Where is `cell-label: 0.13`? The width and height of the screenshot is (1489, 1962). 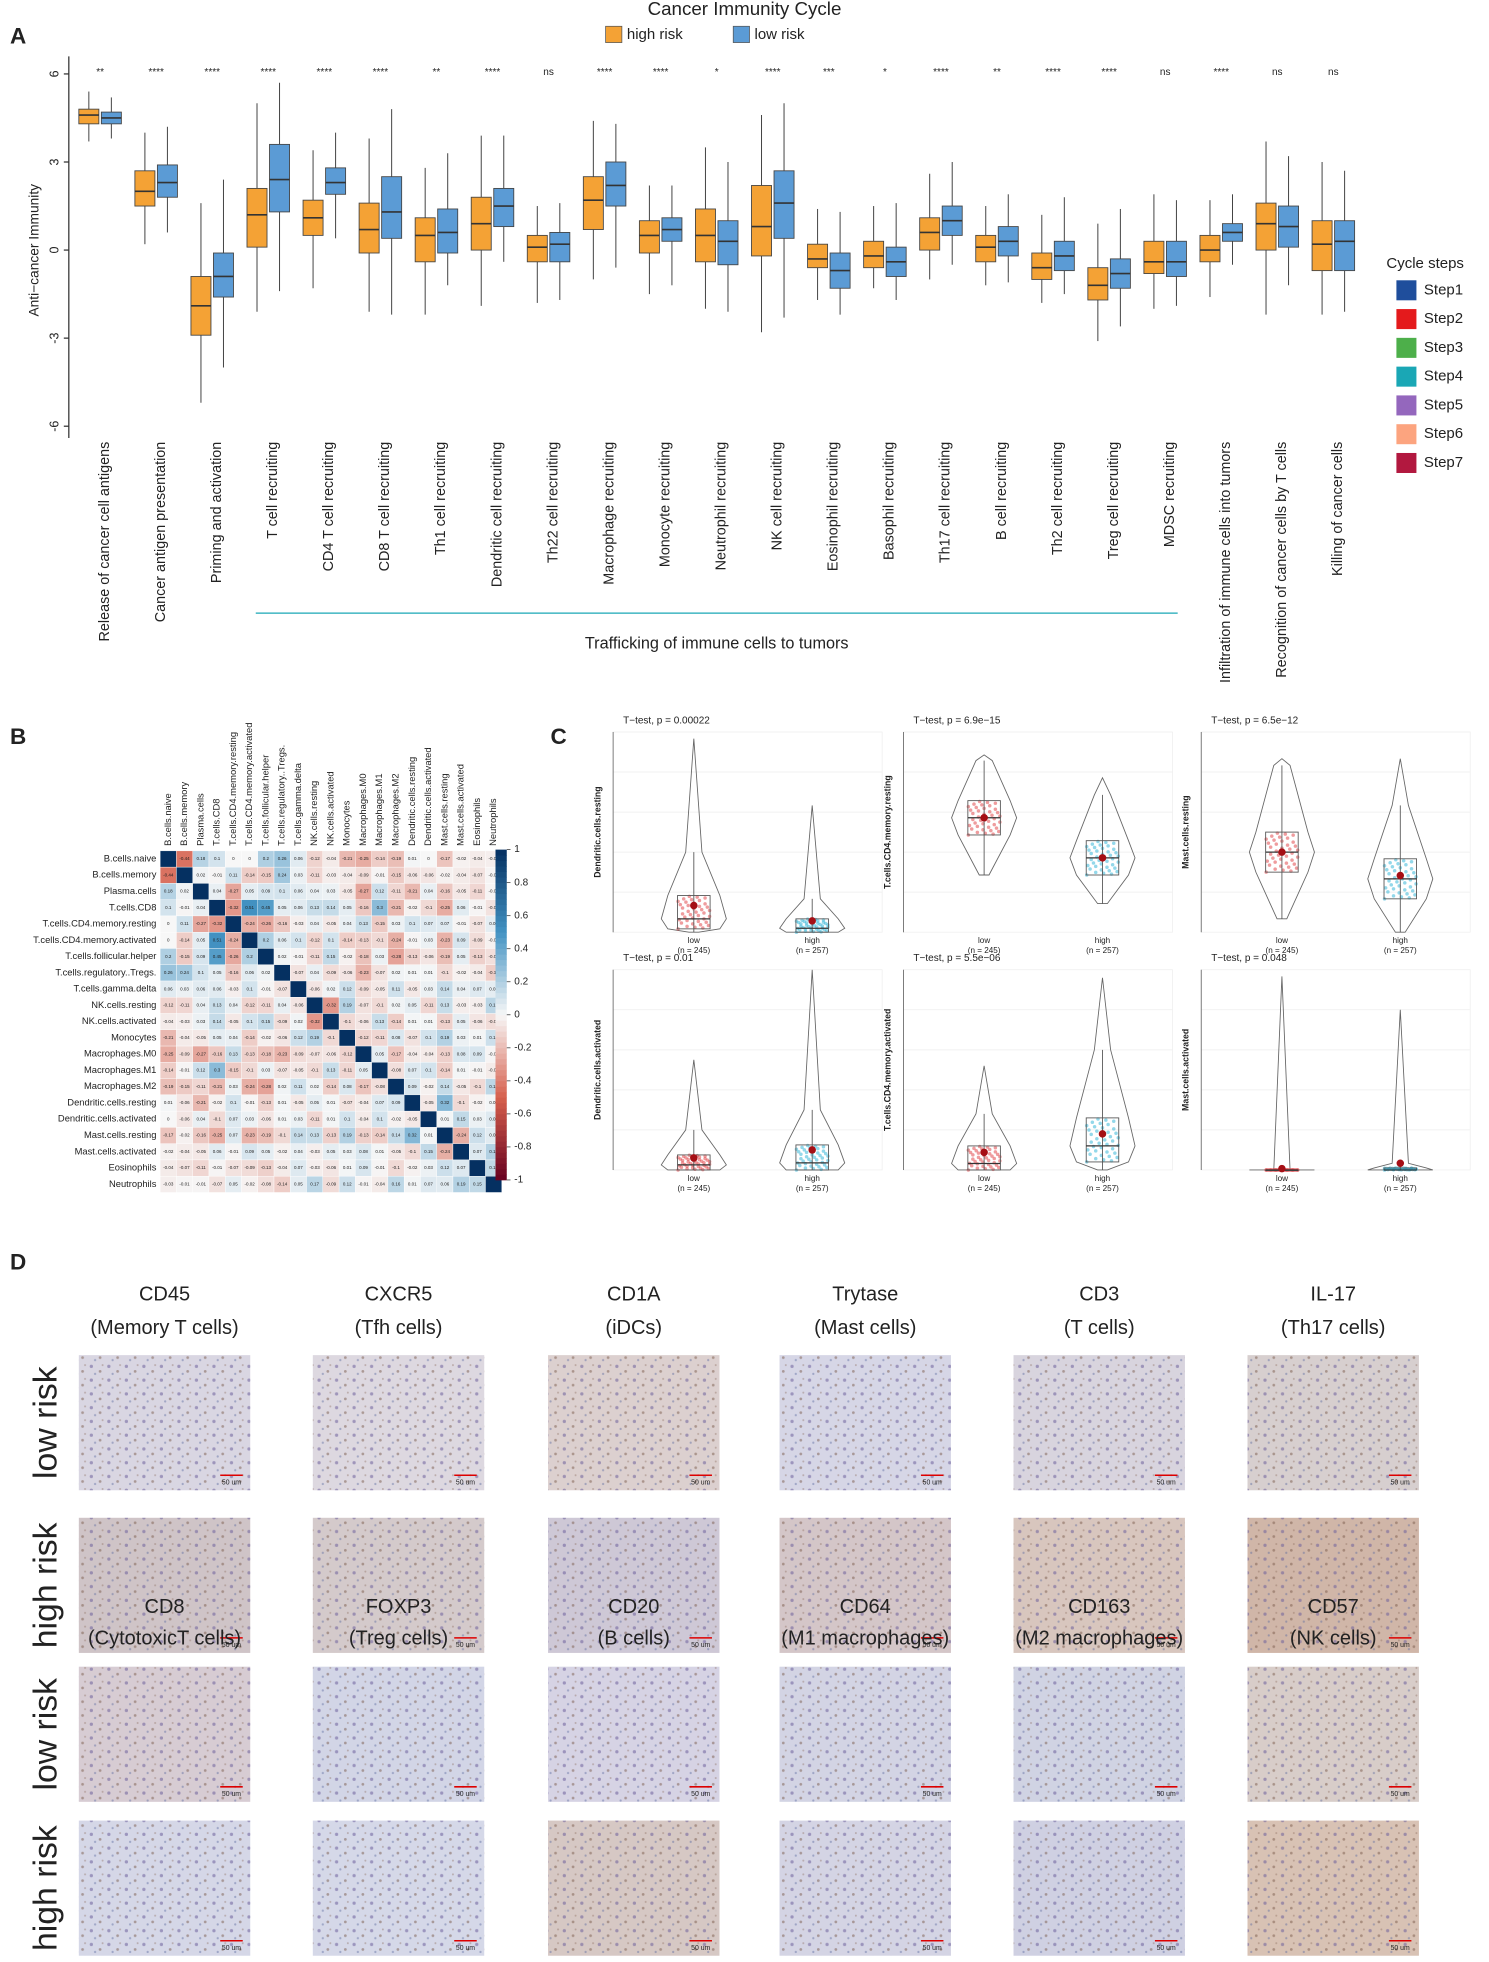
cell-label: 0.13 is located at coordinates (314, 1135).